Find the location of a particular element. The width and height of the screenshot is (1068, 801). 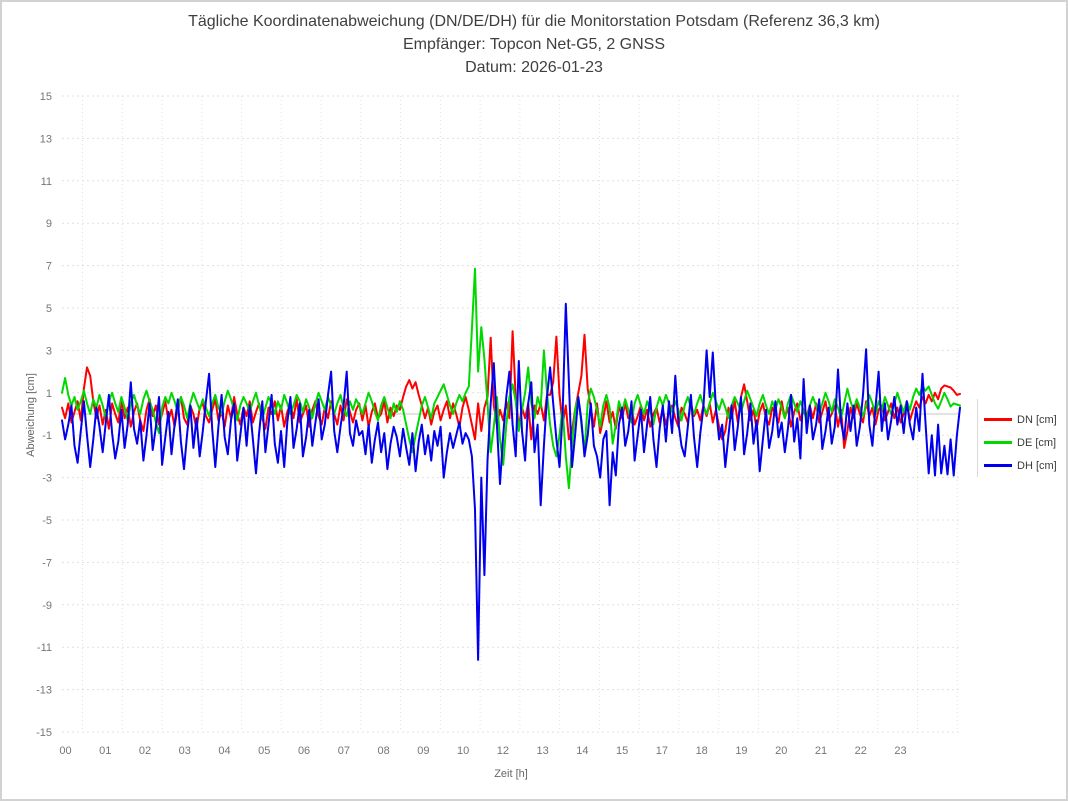

y-tick-label: -9 is located at coordinates (47, 606).